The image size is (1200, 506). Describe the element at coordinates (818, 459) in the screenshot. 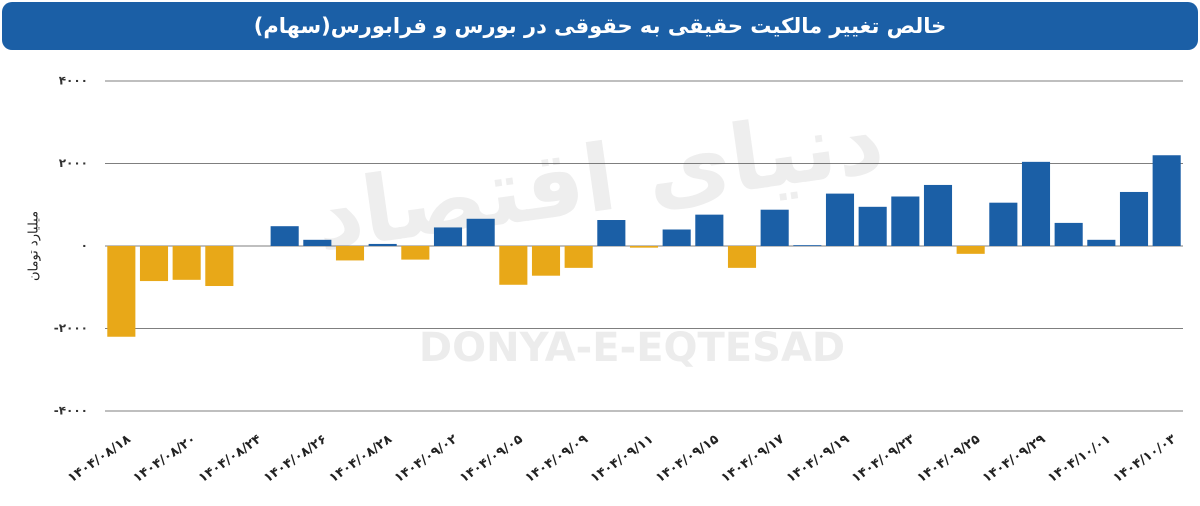

I see `x-tick-label: ۱۴۰۴/۰۹/۱۹` at that location.